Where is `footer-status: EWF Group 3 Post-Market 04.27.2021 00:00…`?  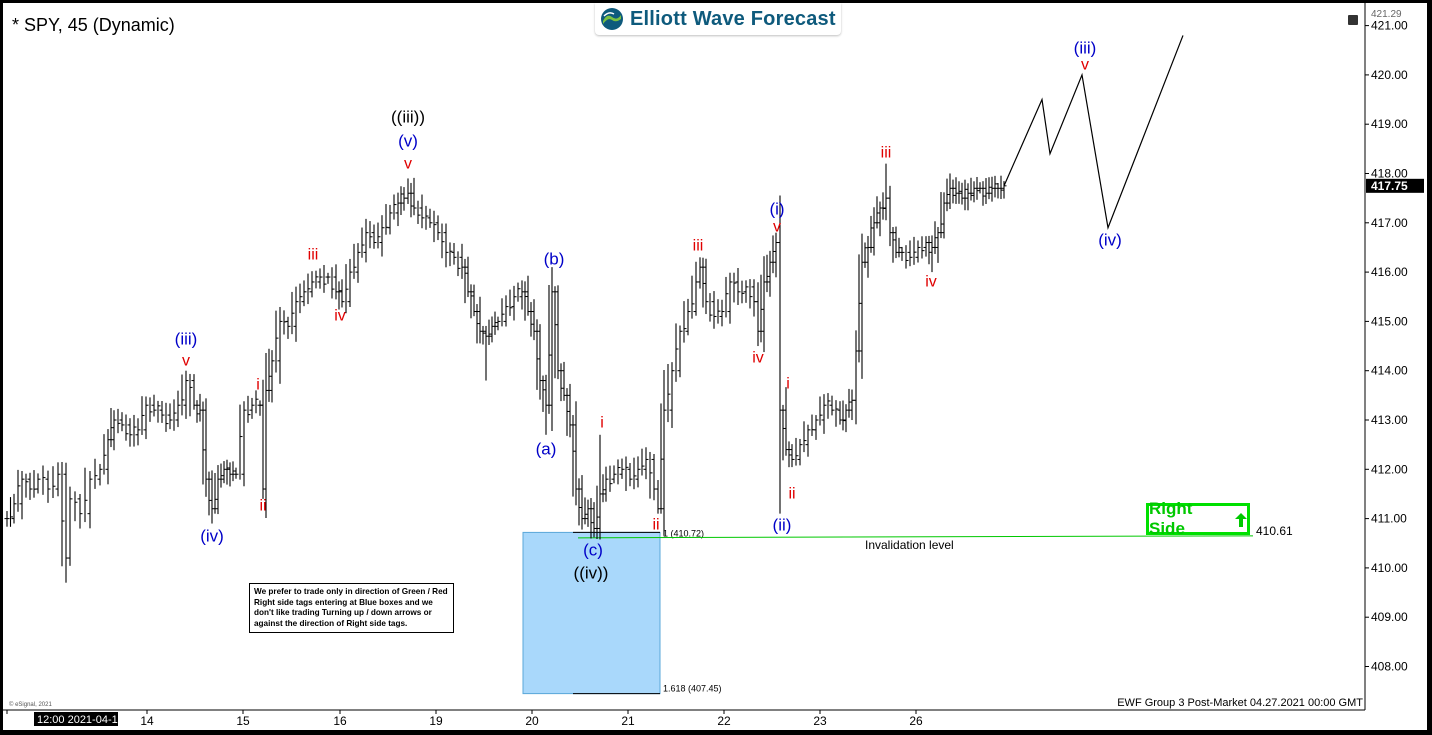 footer-status: EWF Group 3 Post-Market 04.27.2021 00:00… is located at coordinates (1240, 703).